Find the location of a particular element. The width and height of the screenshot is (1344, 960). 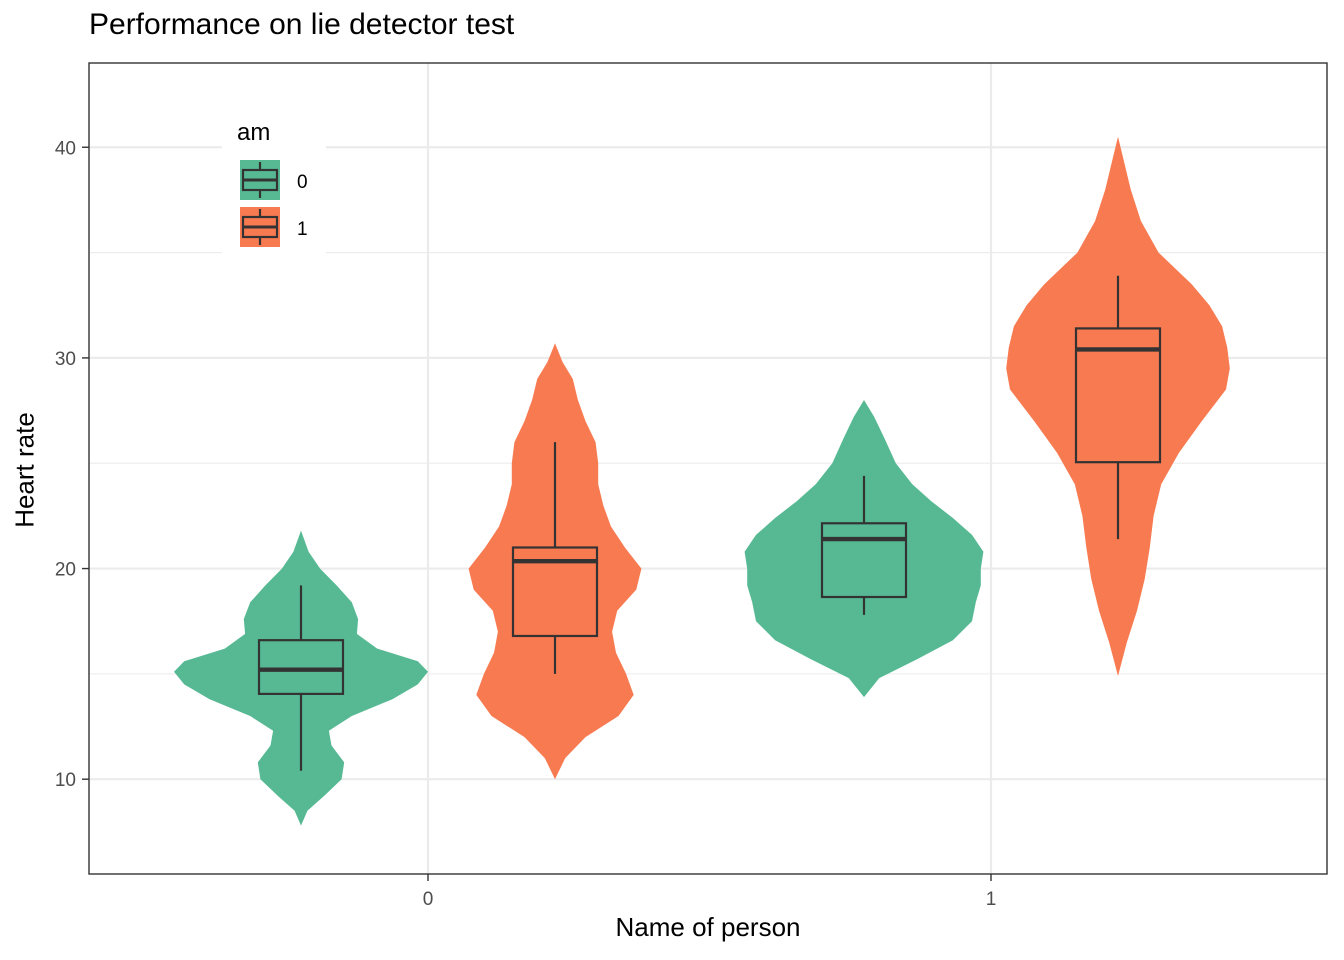

y-tick-label: 20 is located at coordinates (65, 570).